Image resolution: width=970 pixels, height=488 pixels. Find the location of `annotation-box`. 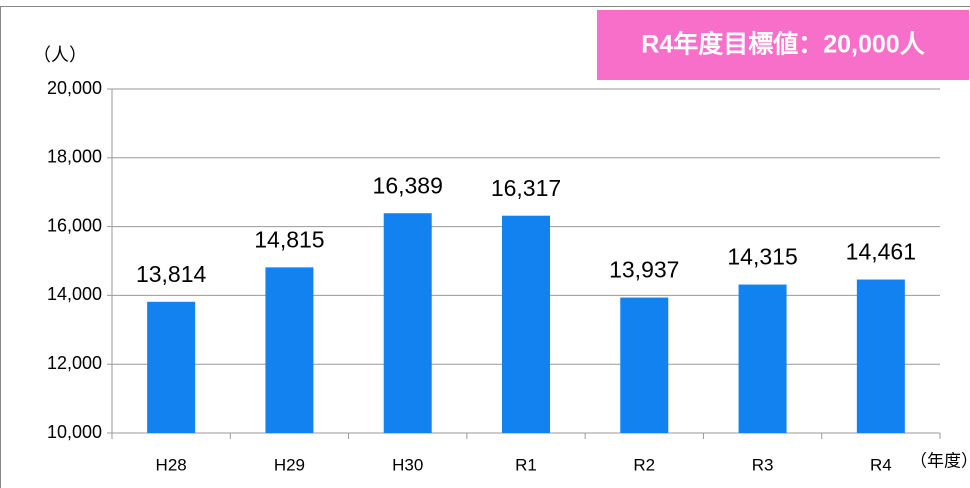

annotation-box is located at coordinates (783, 45).